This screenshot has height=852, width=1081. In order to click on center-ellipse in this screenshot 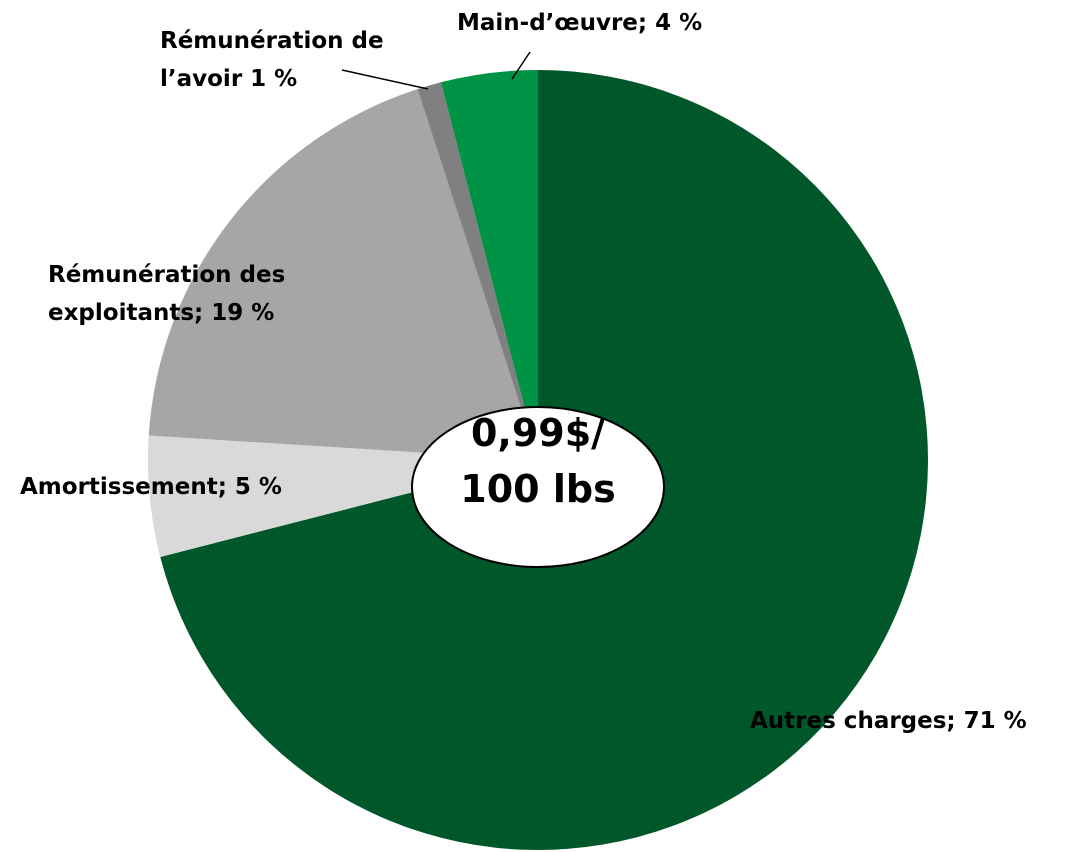, I will do `click(538, 487)`.